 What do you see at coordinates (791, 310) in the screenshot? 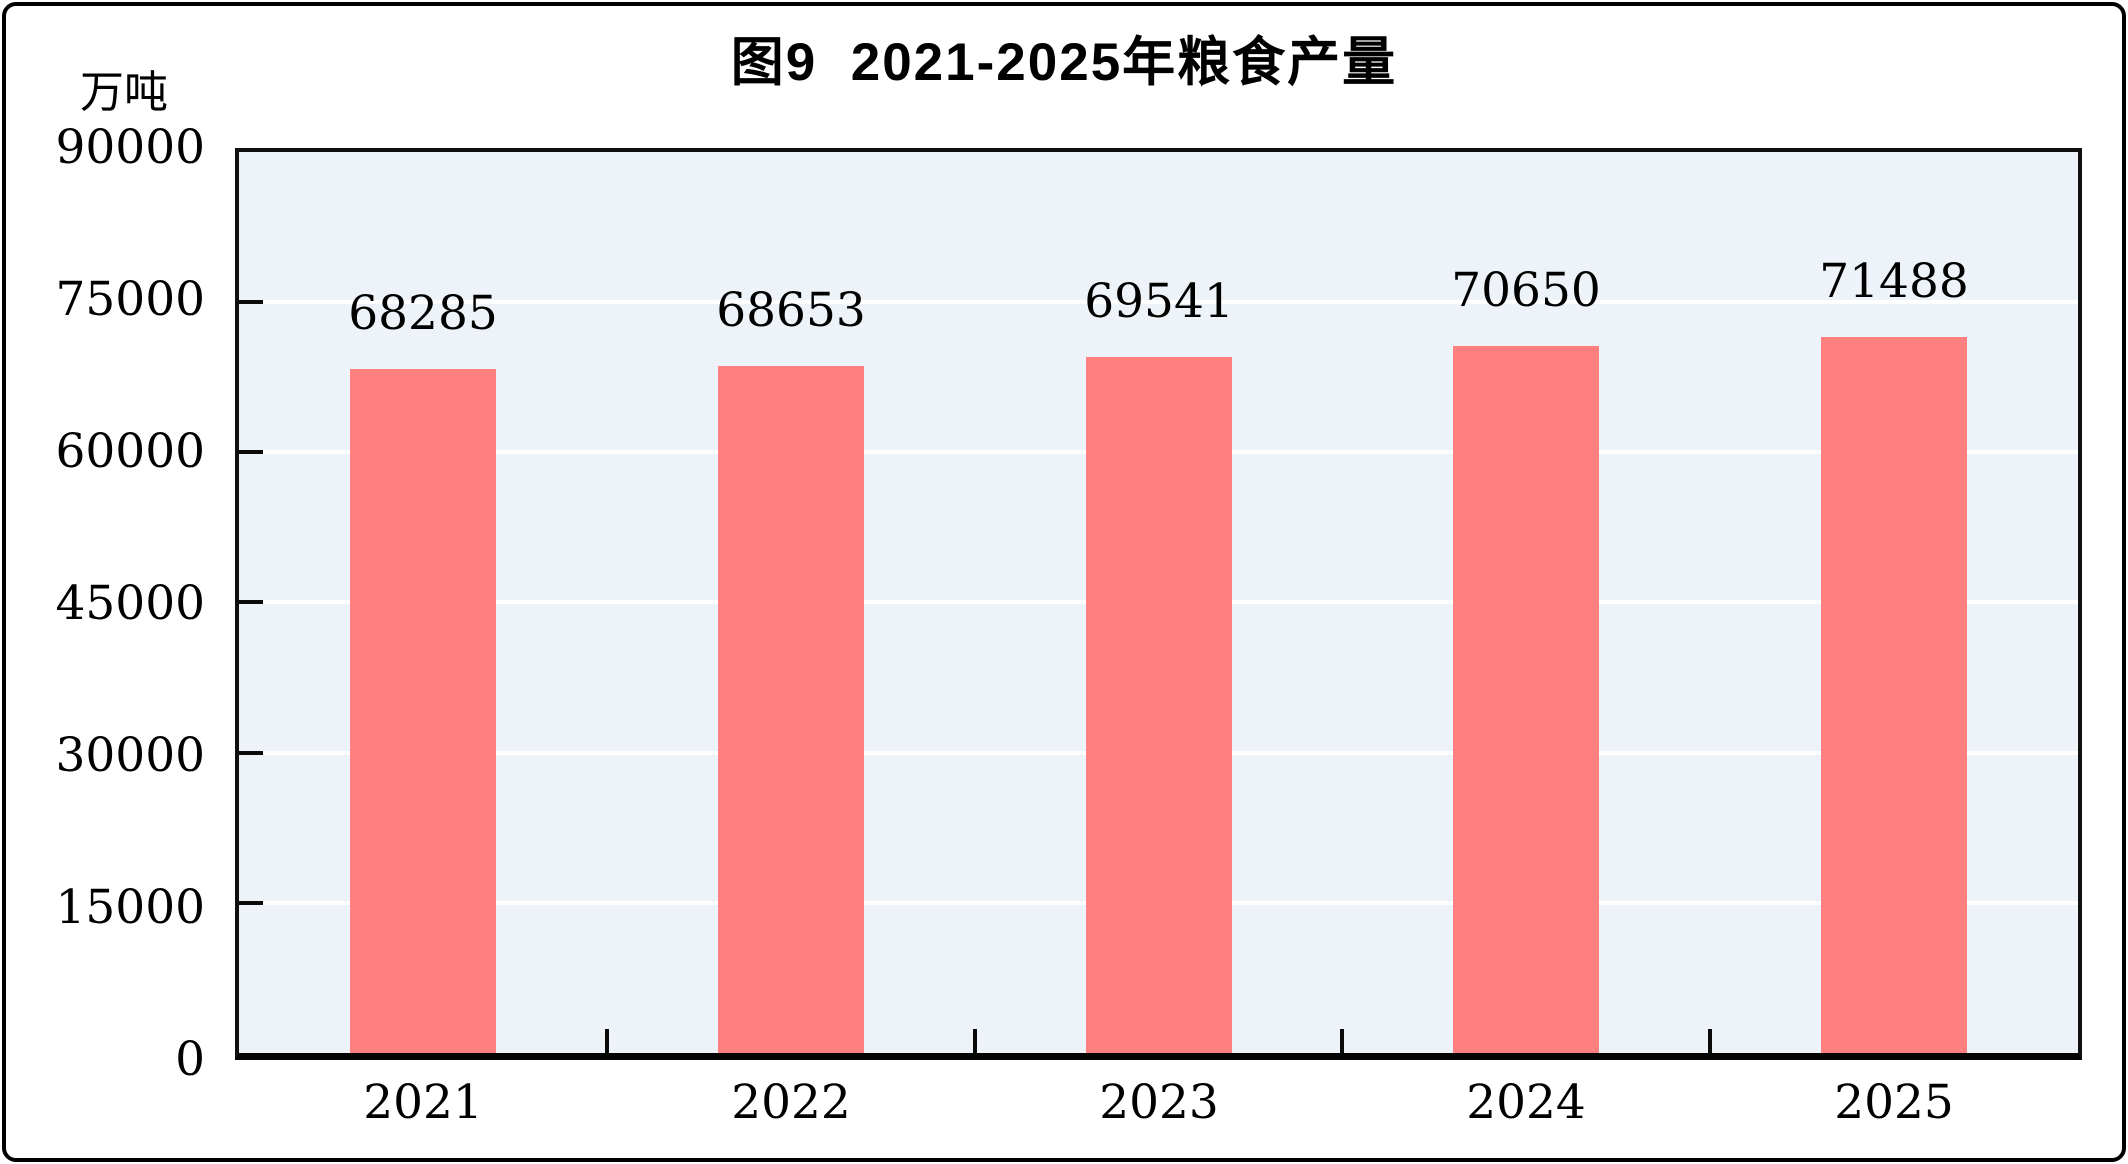
I see `bar-value-label: 68653` at bounding box center [791, 310].